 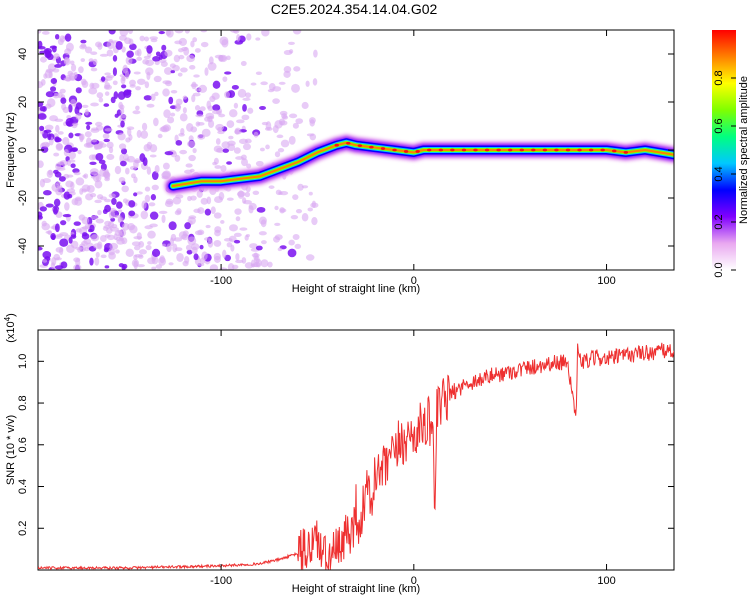 I want to click on snr-ytick-label: 0.8, so click(x=23, y=402).